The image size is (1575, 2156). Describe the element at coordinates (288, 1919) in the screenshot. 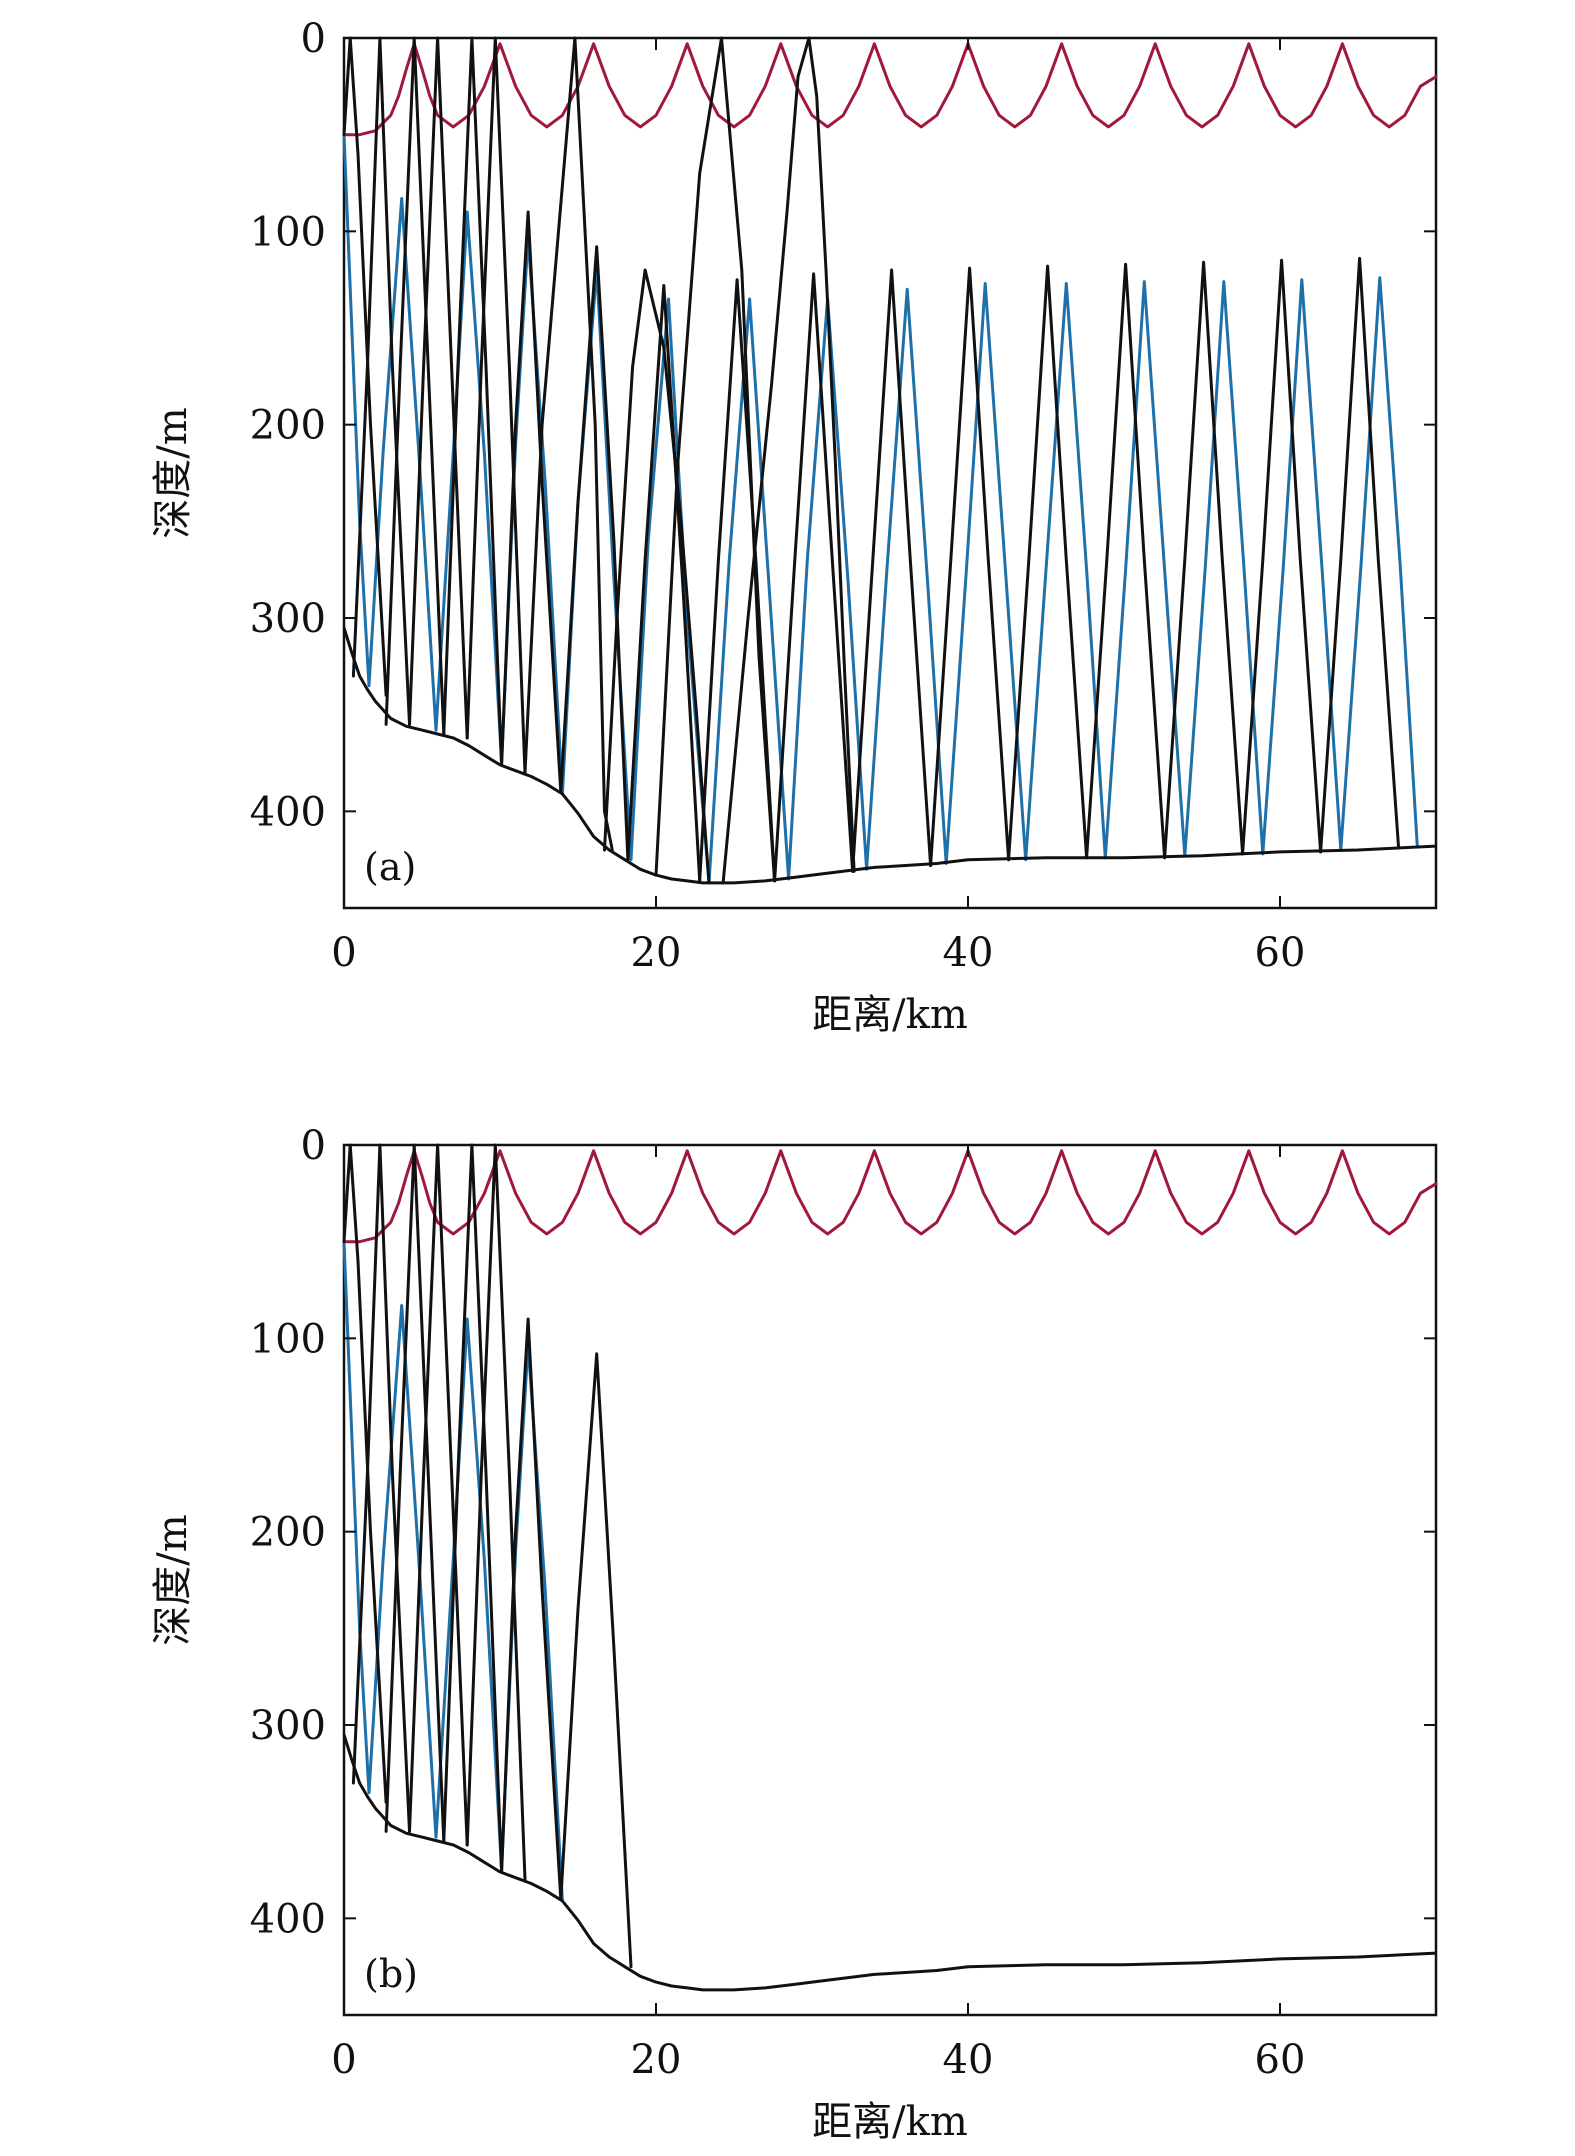

I see `panel-b-y-tick-label-400: 400` at that location.